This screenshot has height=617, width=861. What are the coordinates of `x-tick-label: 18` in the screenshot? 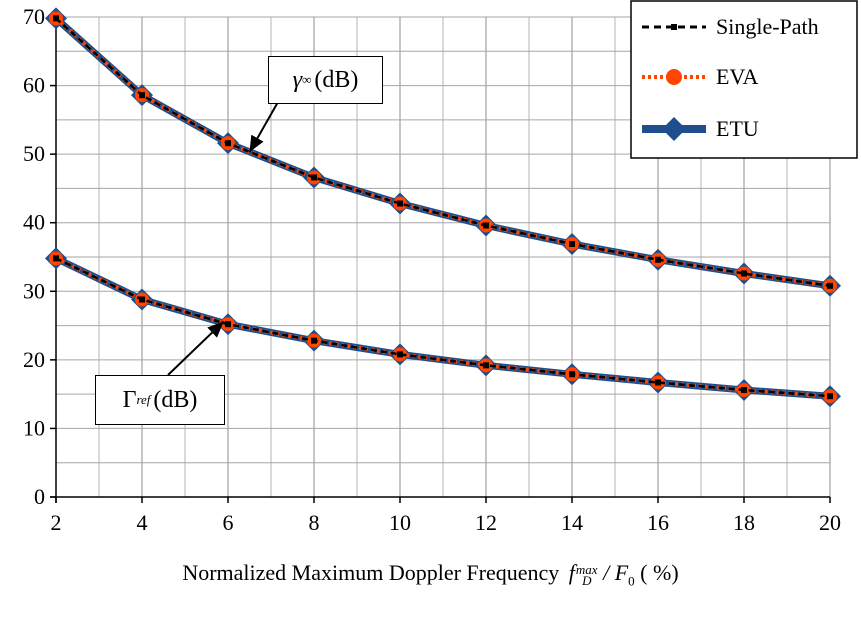 It's located at (744, 522).